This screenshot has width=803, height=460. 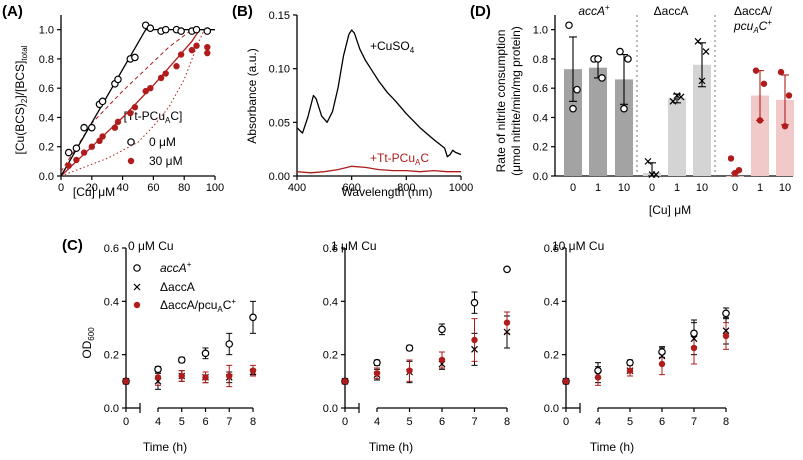 What do you see at coordinates (46, 177) in the screenshot?
I see `panel-a-ytick-label: 0.0` at bounding box center [46, 177].